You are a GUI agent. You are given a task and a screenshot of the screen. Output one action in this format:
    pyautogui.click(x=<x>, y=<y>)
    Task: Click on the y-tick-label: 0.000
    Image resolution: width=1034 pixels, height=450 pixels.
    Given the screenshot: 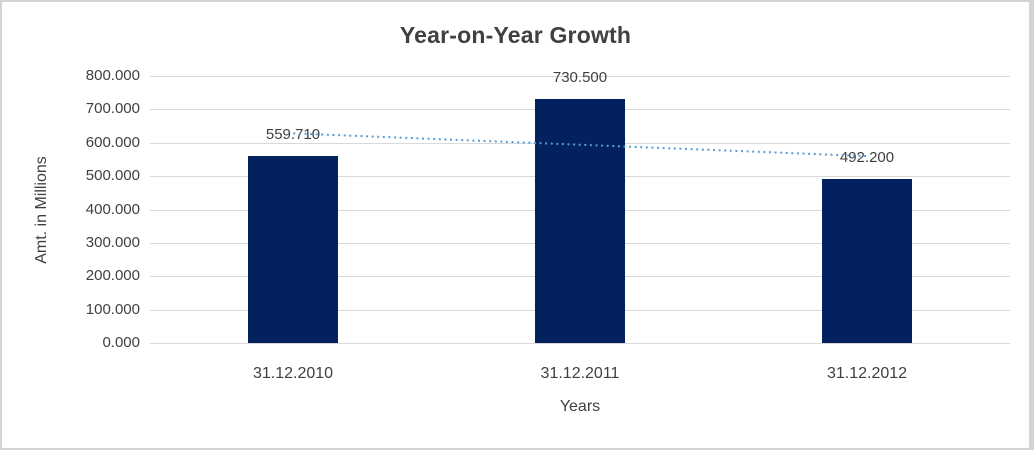 What is the action you would take?
    pyautogui.click(x=121, y=342)
    